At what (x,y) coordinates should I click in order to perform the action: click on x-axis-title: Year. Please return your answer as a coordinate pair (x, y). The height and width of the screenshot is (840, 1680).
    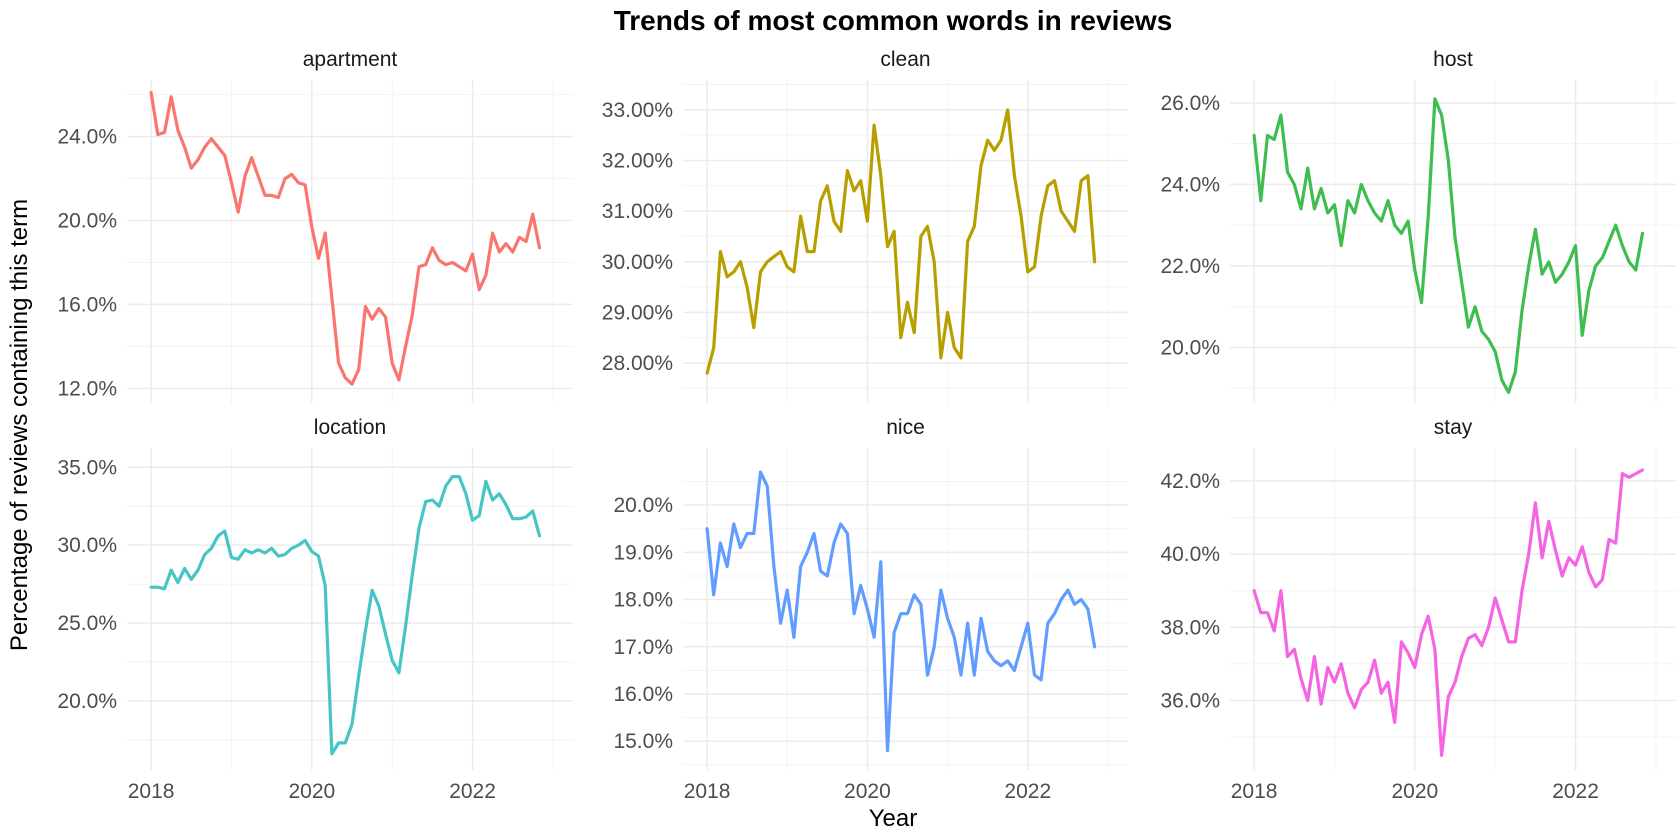
    Looking at the image, I should click on (893, 818).